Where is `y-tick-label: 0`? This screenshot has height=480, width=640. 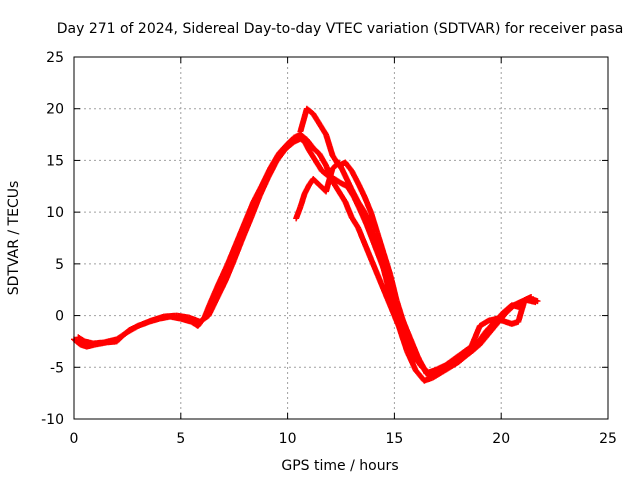
y-tick-label: 0 is located at coordinates (59, 317).